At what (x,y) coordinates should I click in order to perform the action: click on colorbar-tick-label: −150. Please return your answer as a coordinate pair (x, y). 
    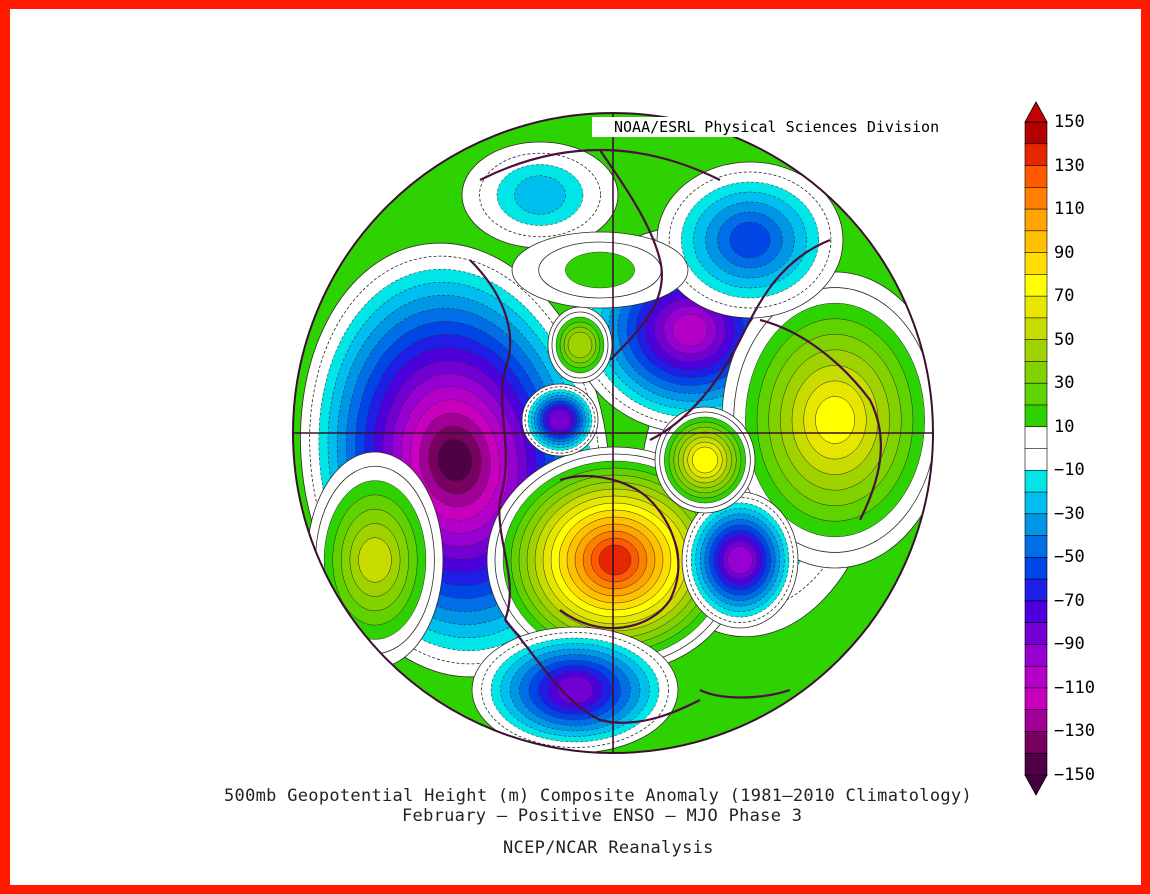
    Looking at the image, I should click on (1074, 775).